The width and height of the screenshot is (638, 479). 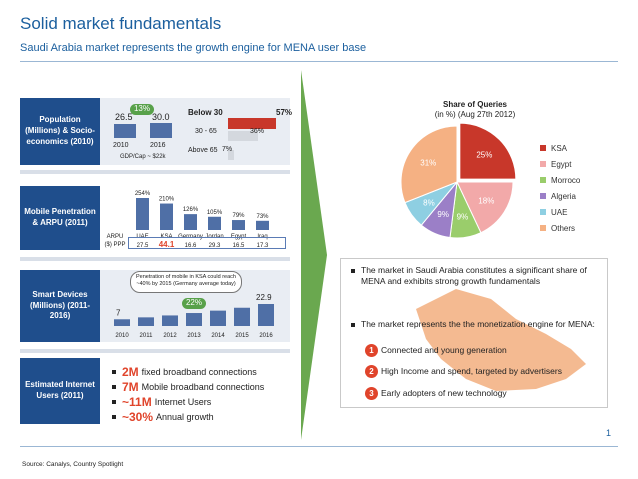 I want to click on page-number: 1, so click(x=609, y=433).